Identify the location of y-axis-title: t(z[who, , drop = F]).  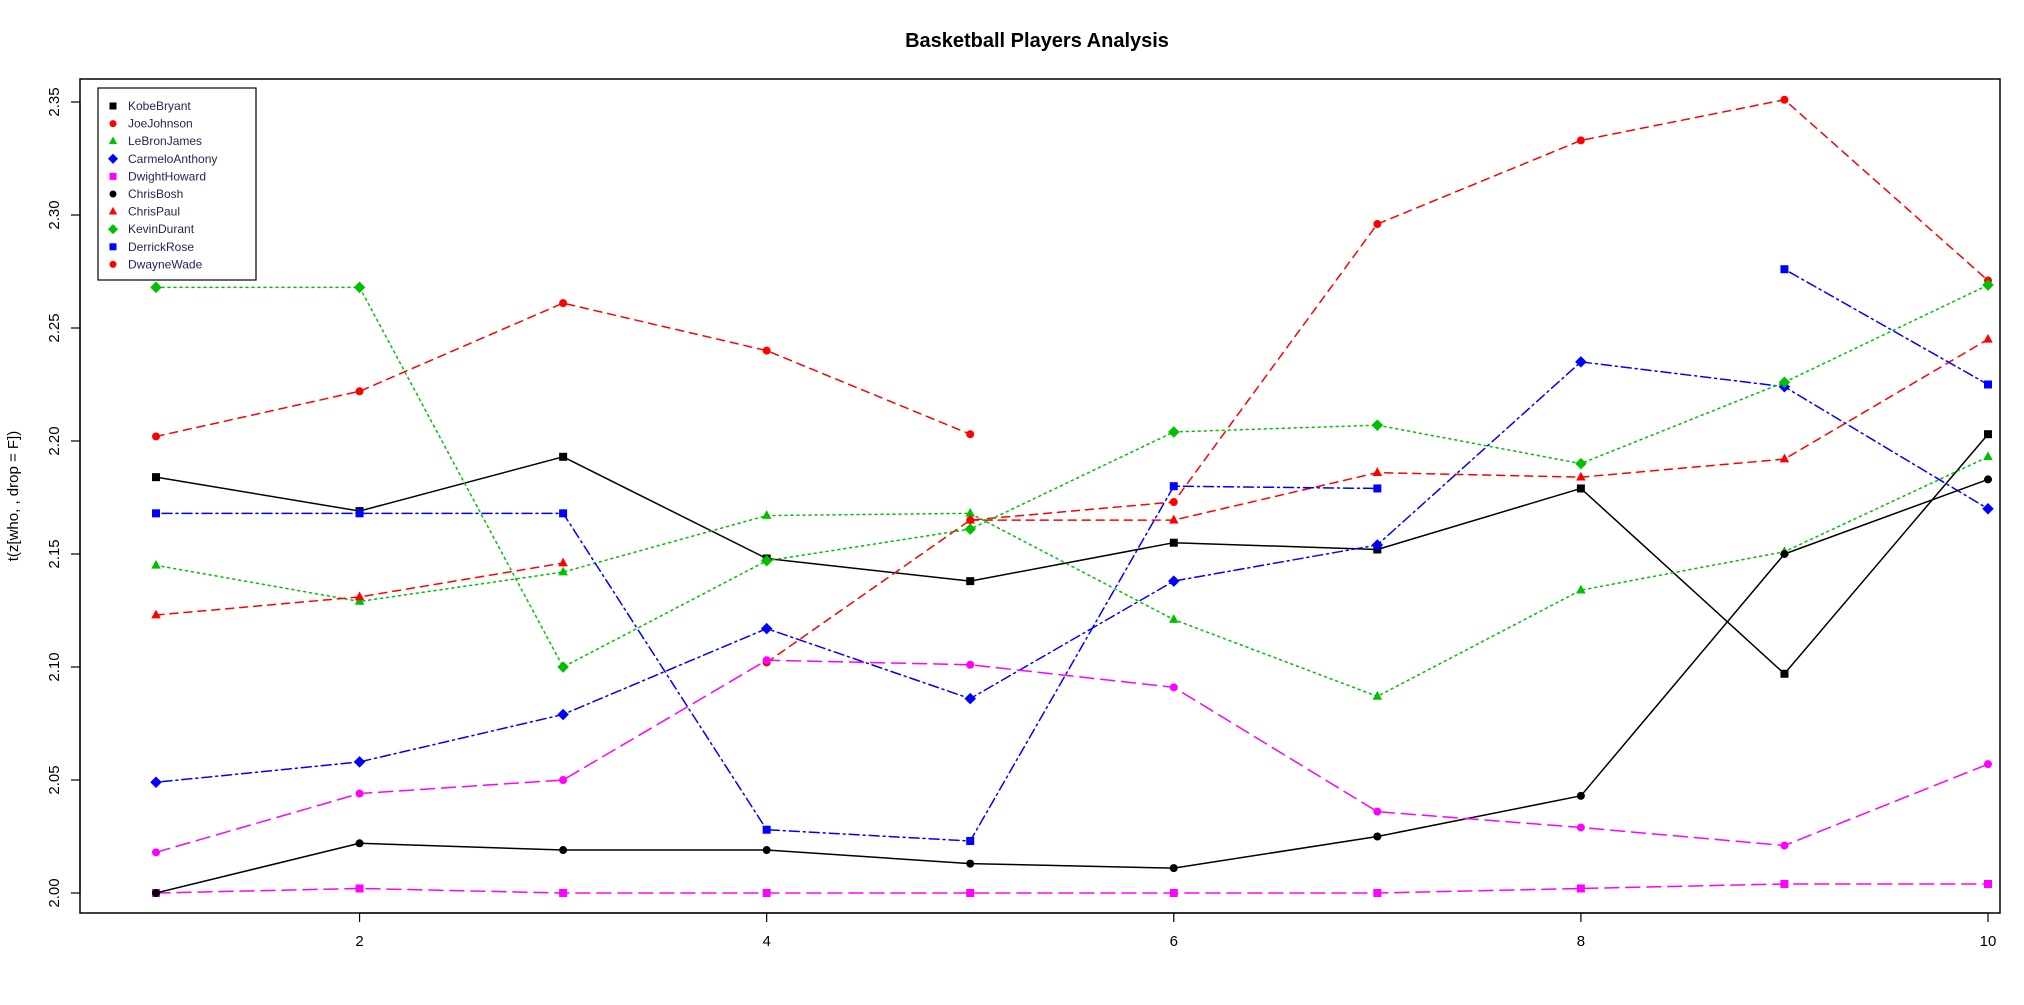
(13, 496).